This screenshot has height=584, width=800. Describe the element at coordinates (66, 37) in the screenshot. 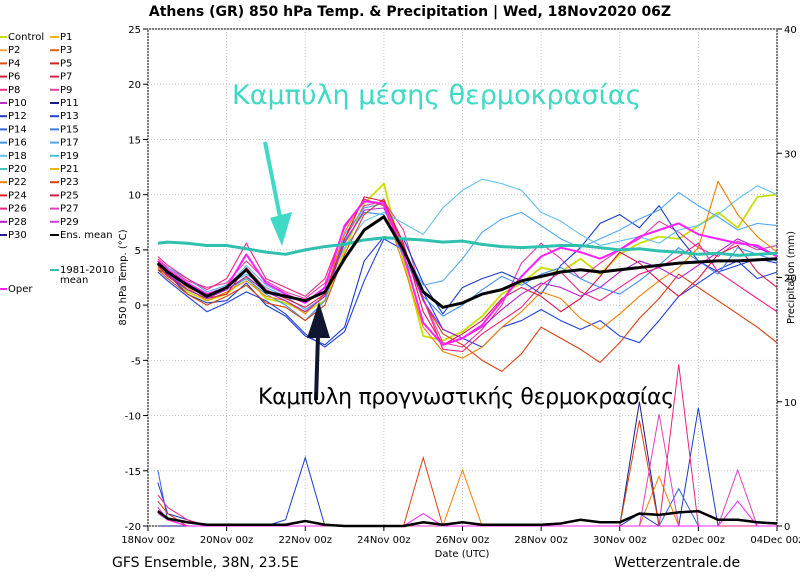

I see `legend-label: P1` at that location.